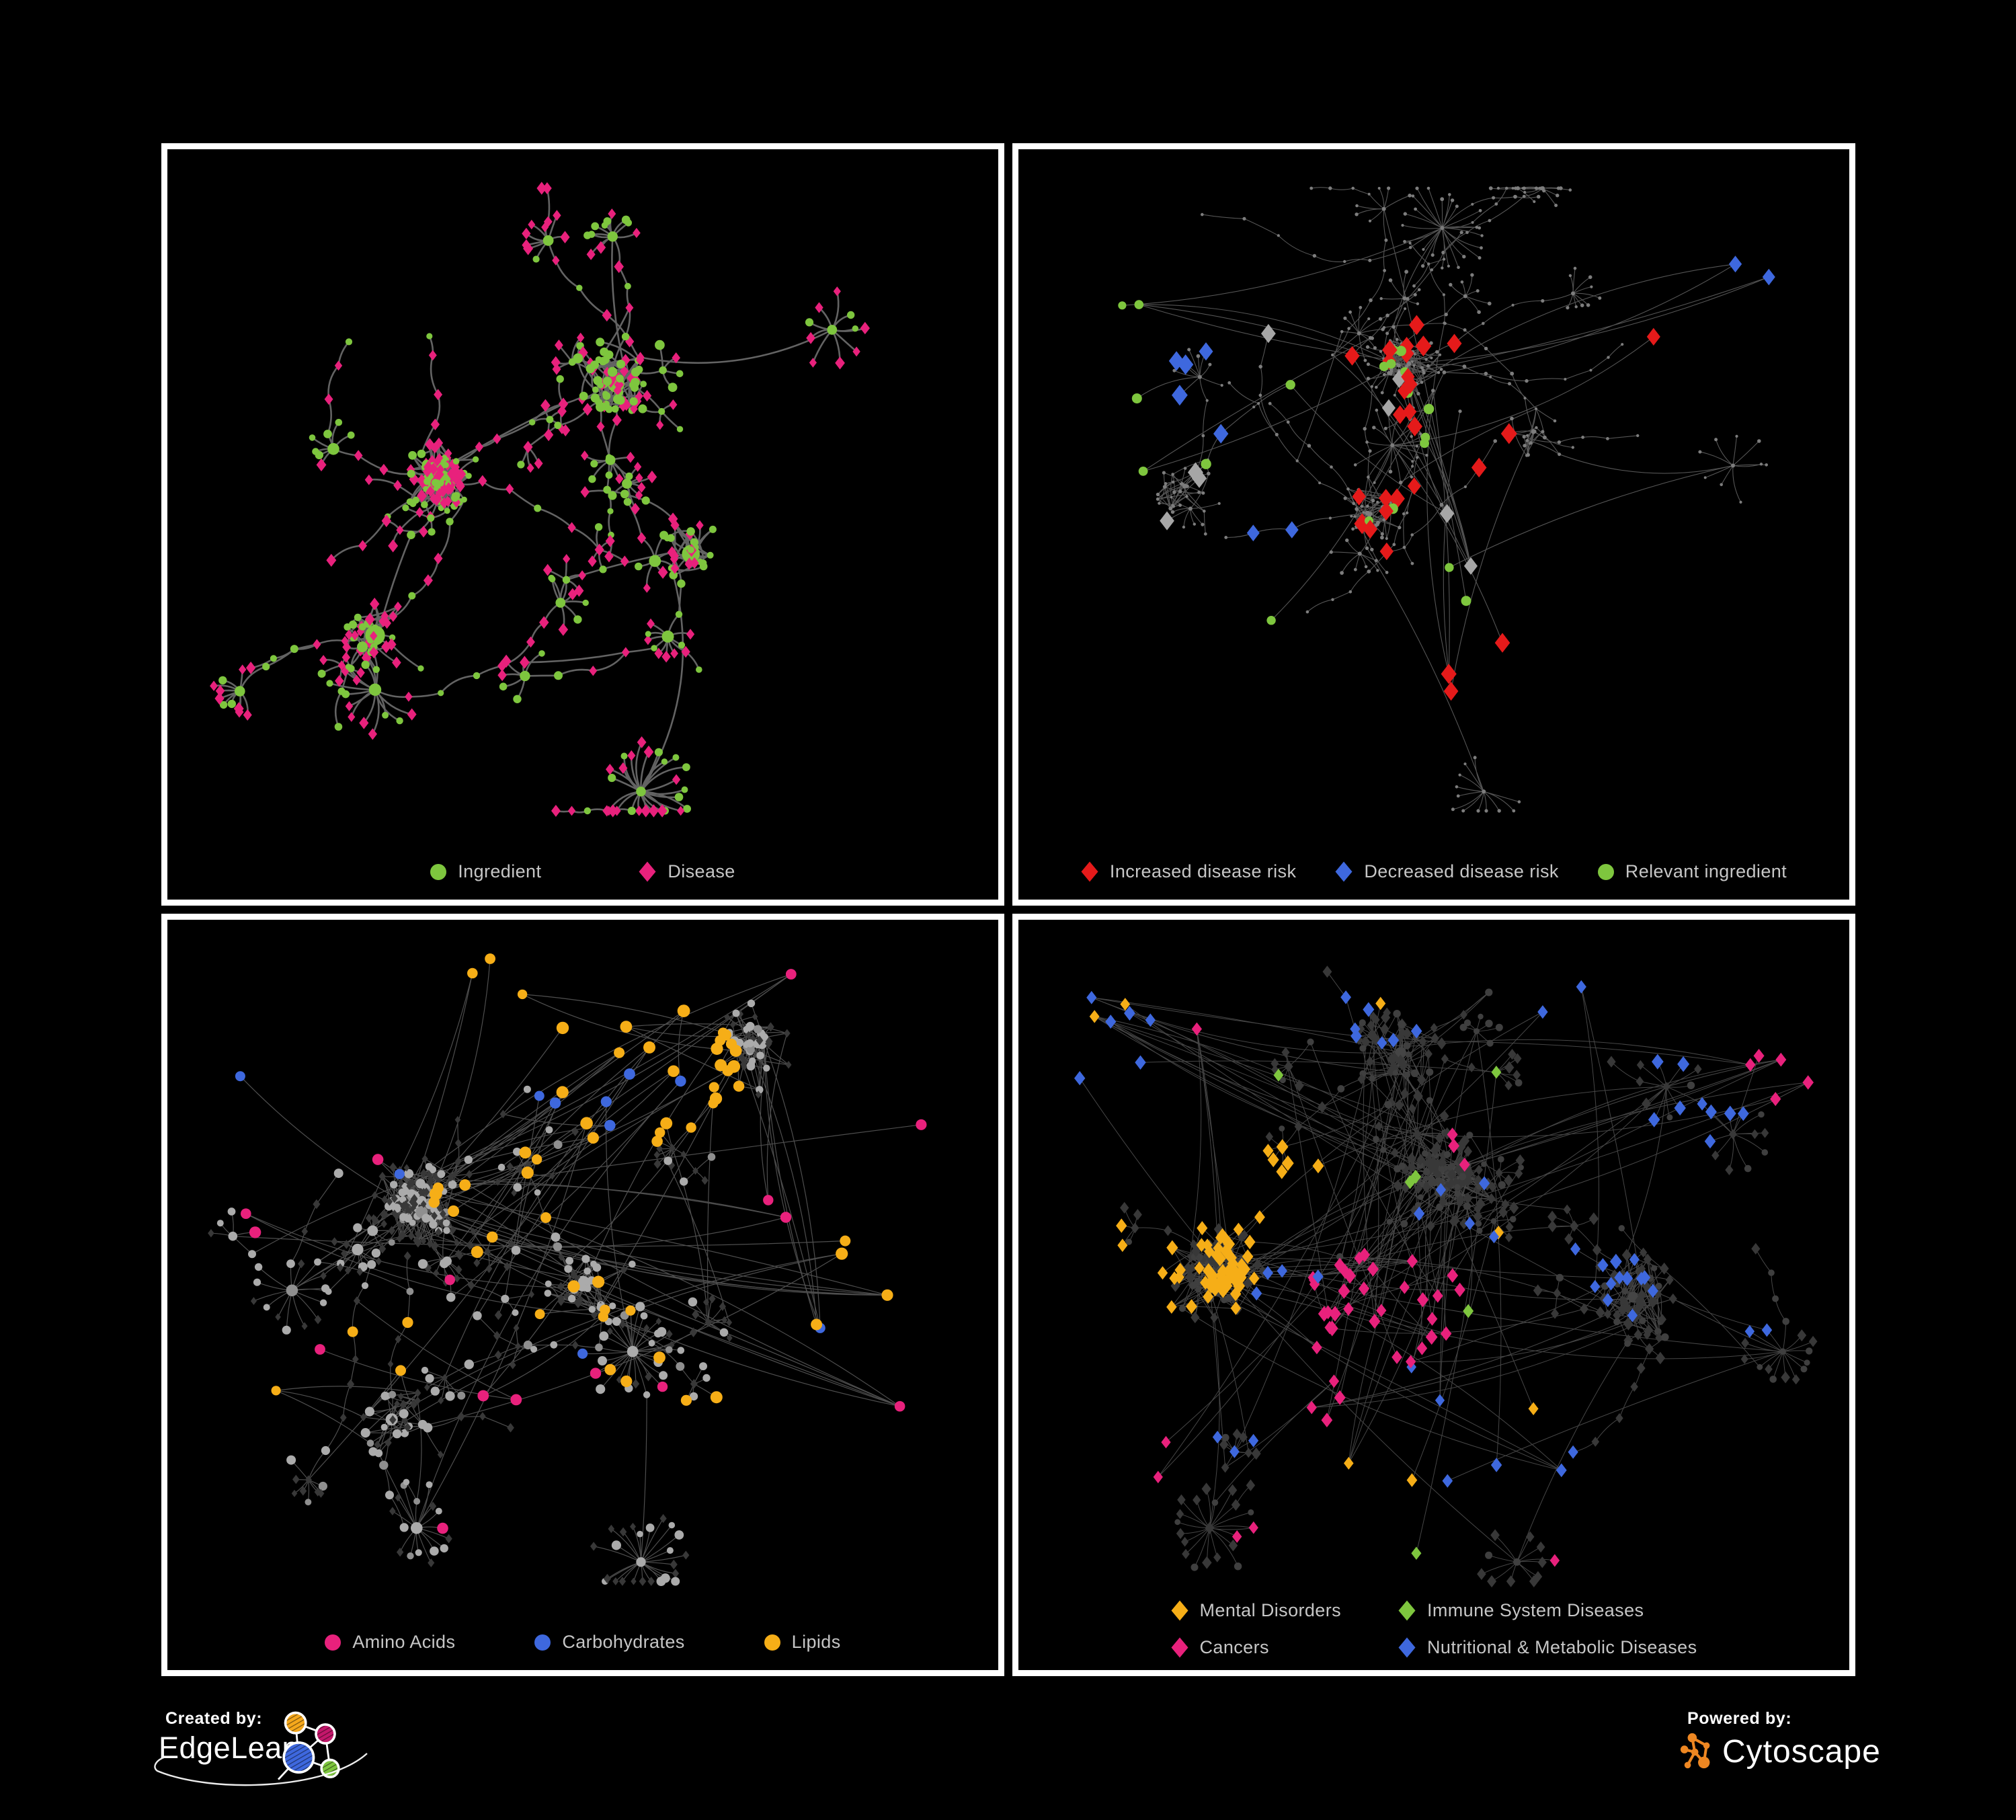  What do you see at coordinates (1605, 871) in the screenshot?
I see `circle-swatch-relevant-ingredient` at bounding box center [1605, 871].